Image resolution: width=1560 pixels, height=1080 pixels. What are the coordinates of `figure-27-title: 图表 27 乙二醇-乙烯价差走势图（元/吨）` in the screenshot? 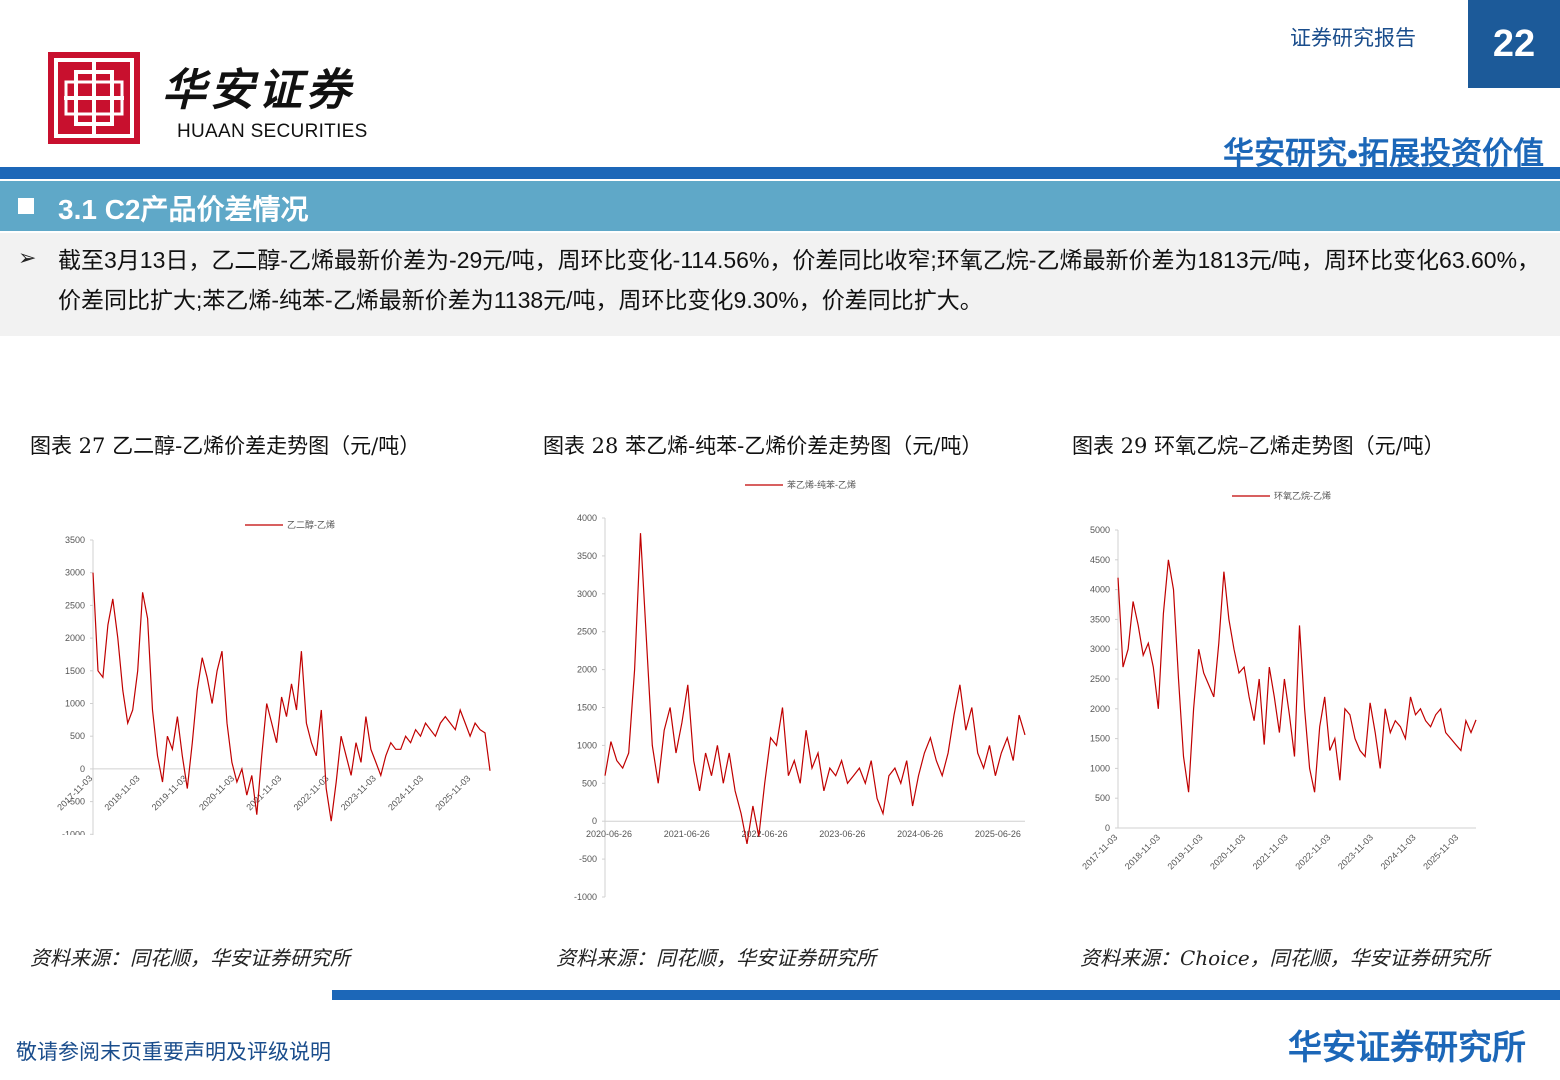 It's located at (225, 446).